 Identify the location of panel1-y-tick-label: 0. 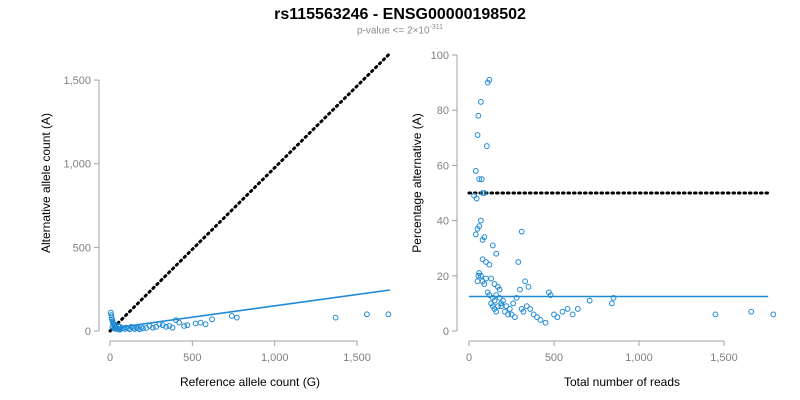
(88, 332).